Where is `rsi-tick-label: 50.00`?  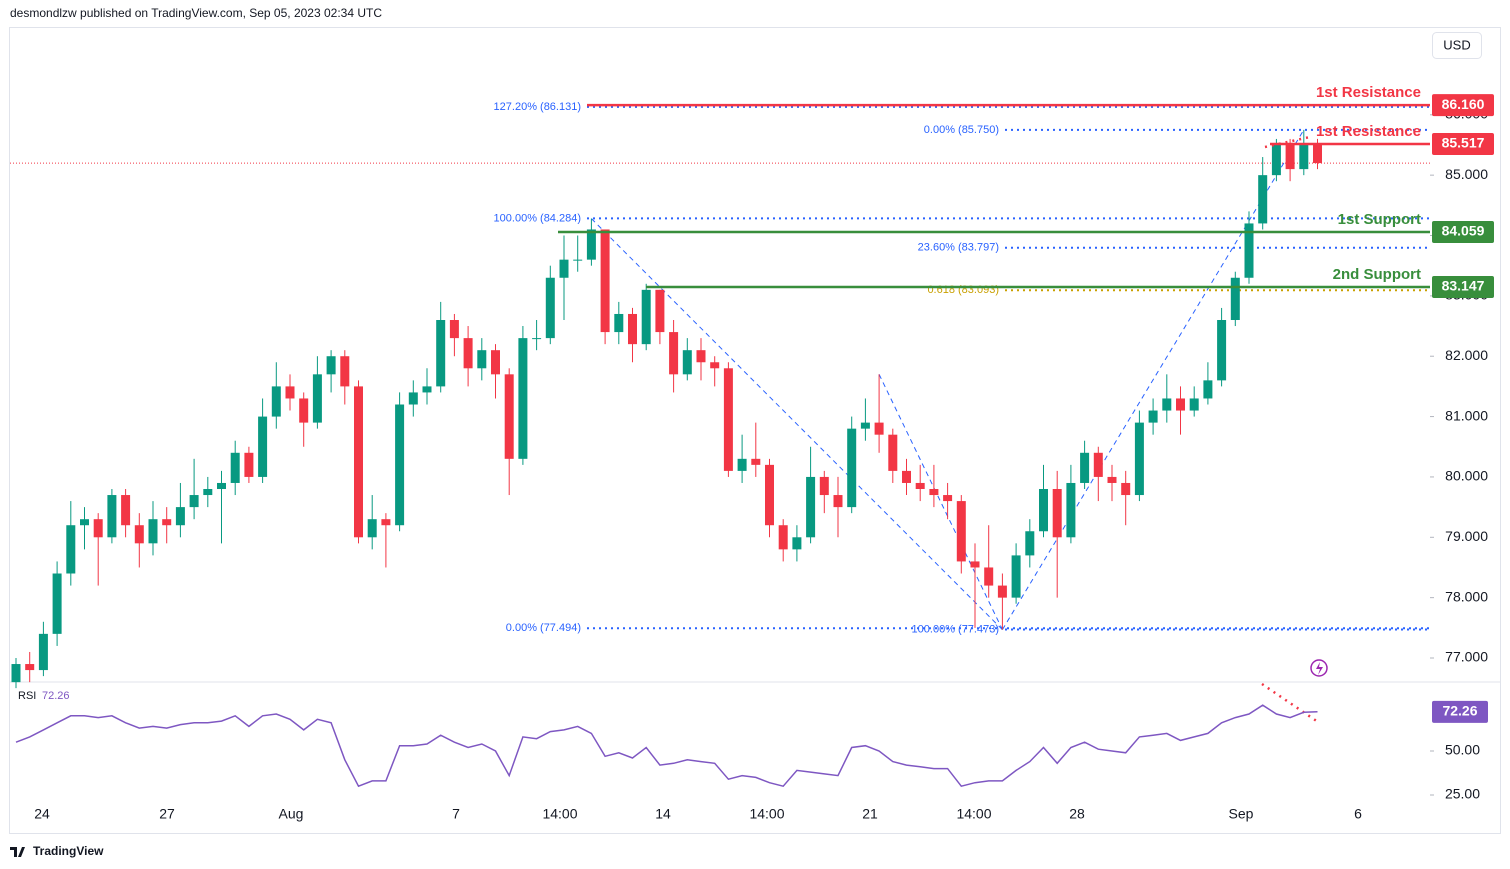 rsi-tick-label: 50.00 is located at coordinates (1462, 750).